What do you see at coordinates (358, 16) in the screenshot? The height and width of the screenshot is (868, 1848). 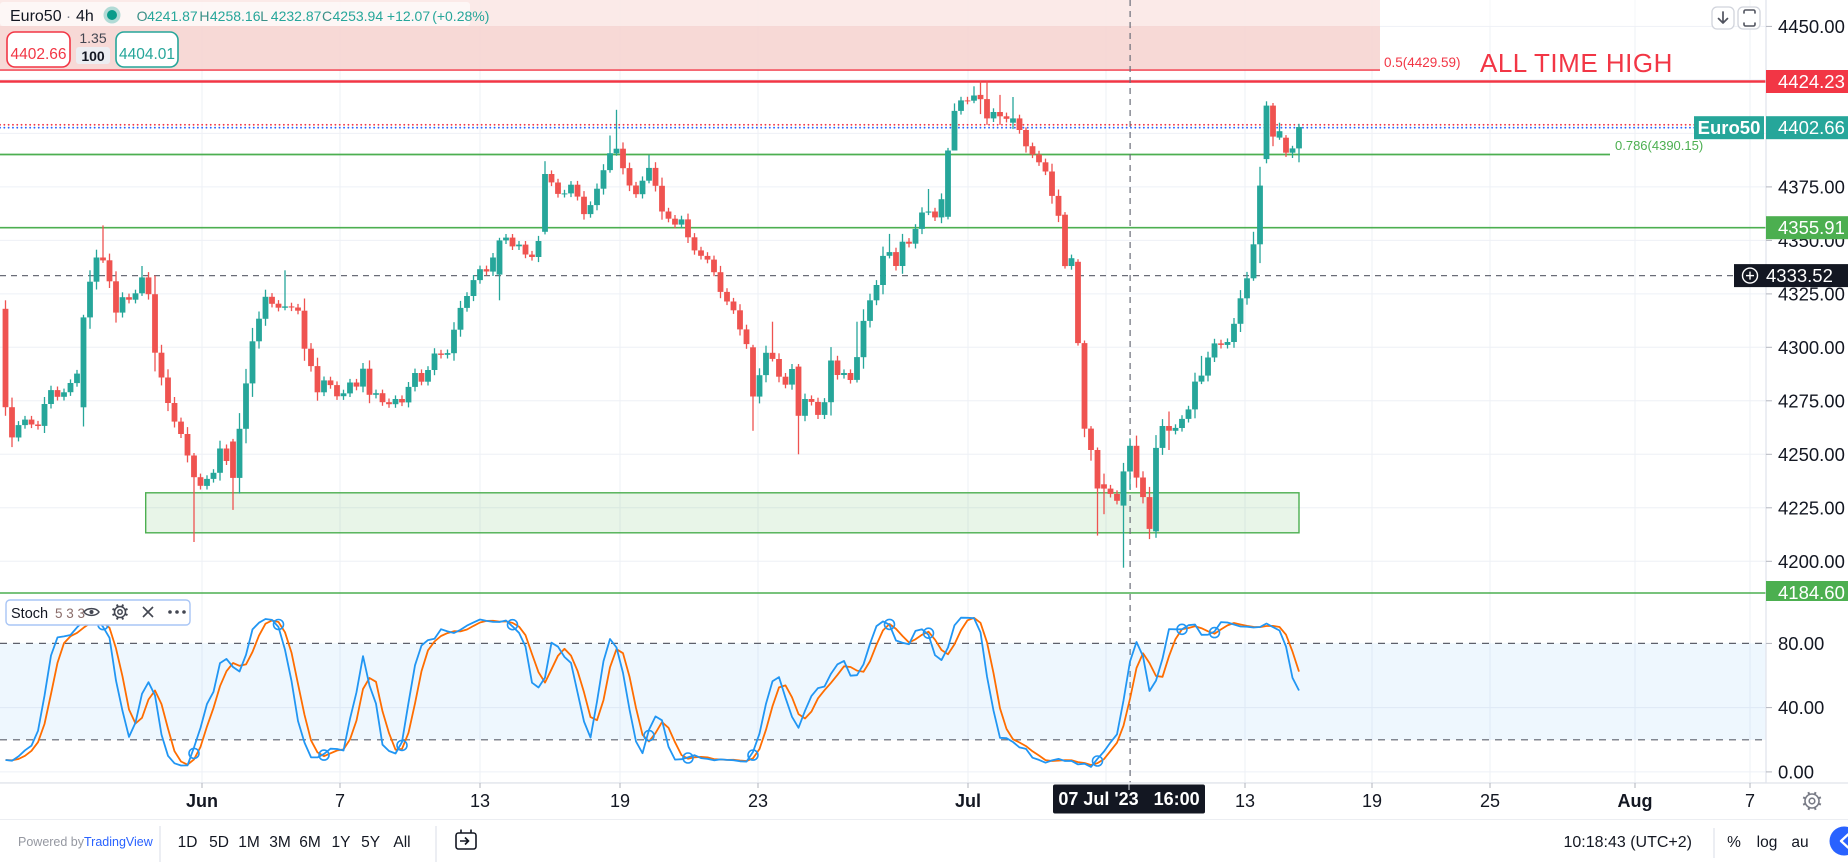 I see `svg-text: 4253.94` at bounding box center [358, 16].